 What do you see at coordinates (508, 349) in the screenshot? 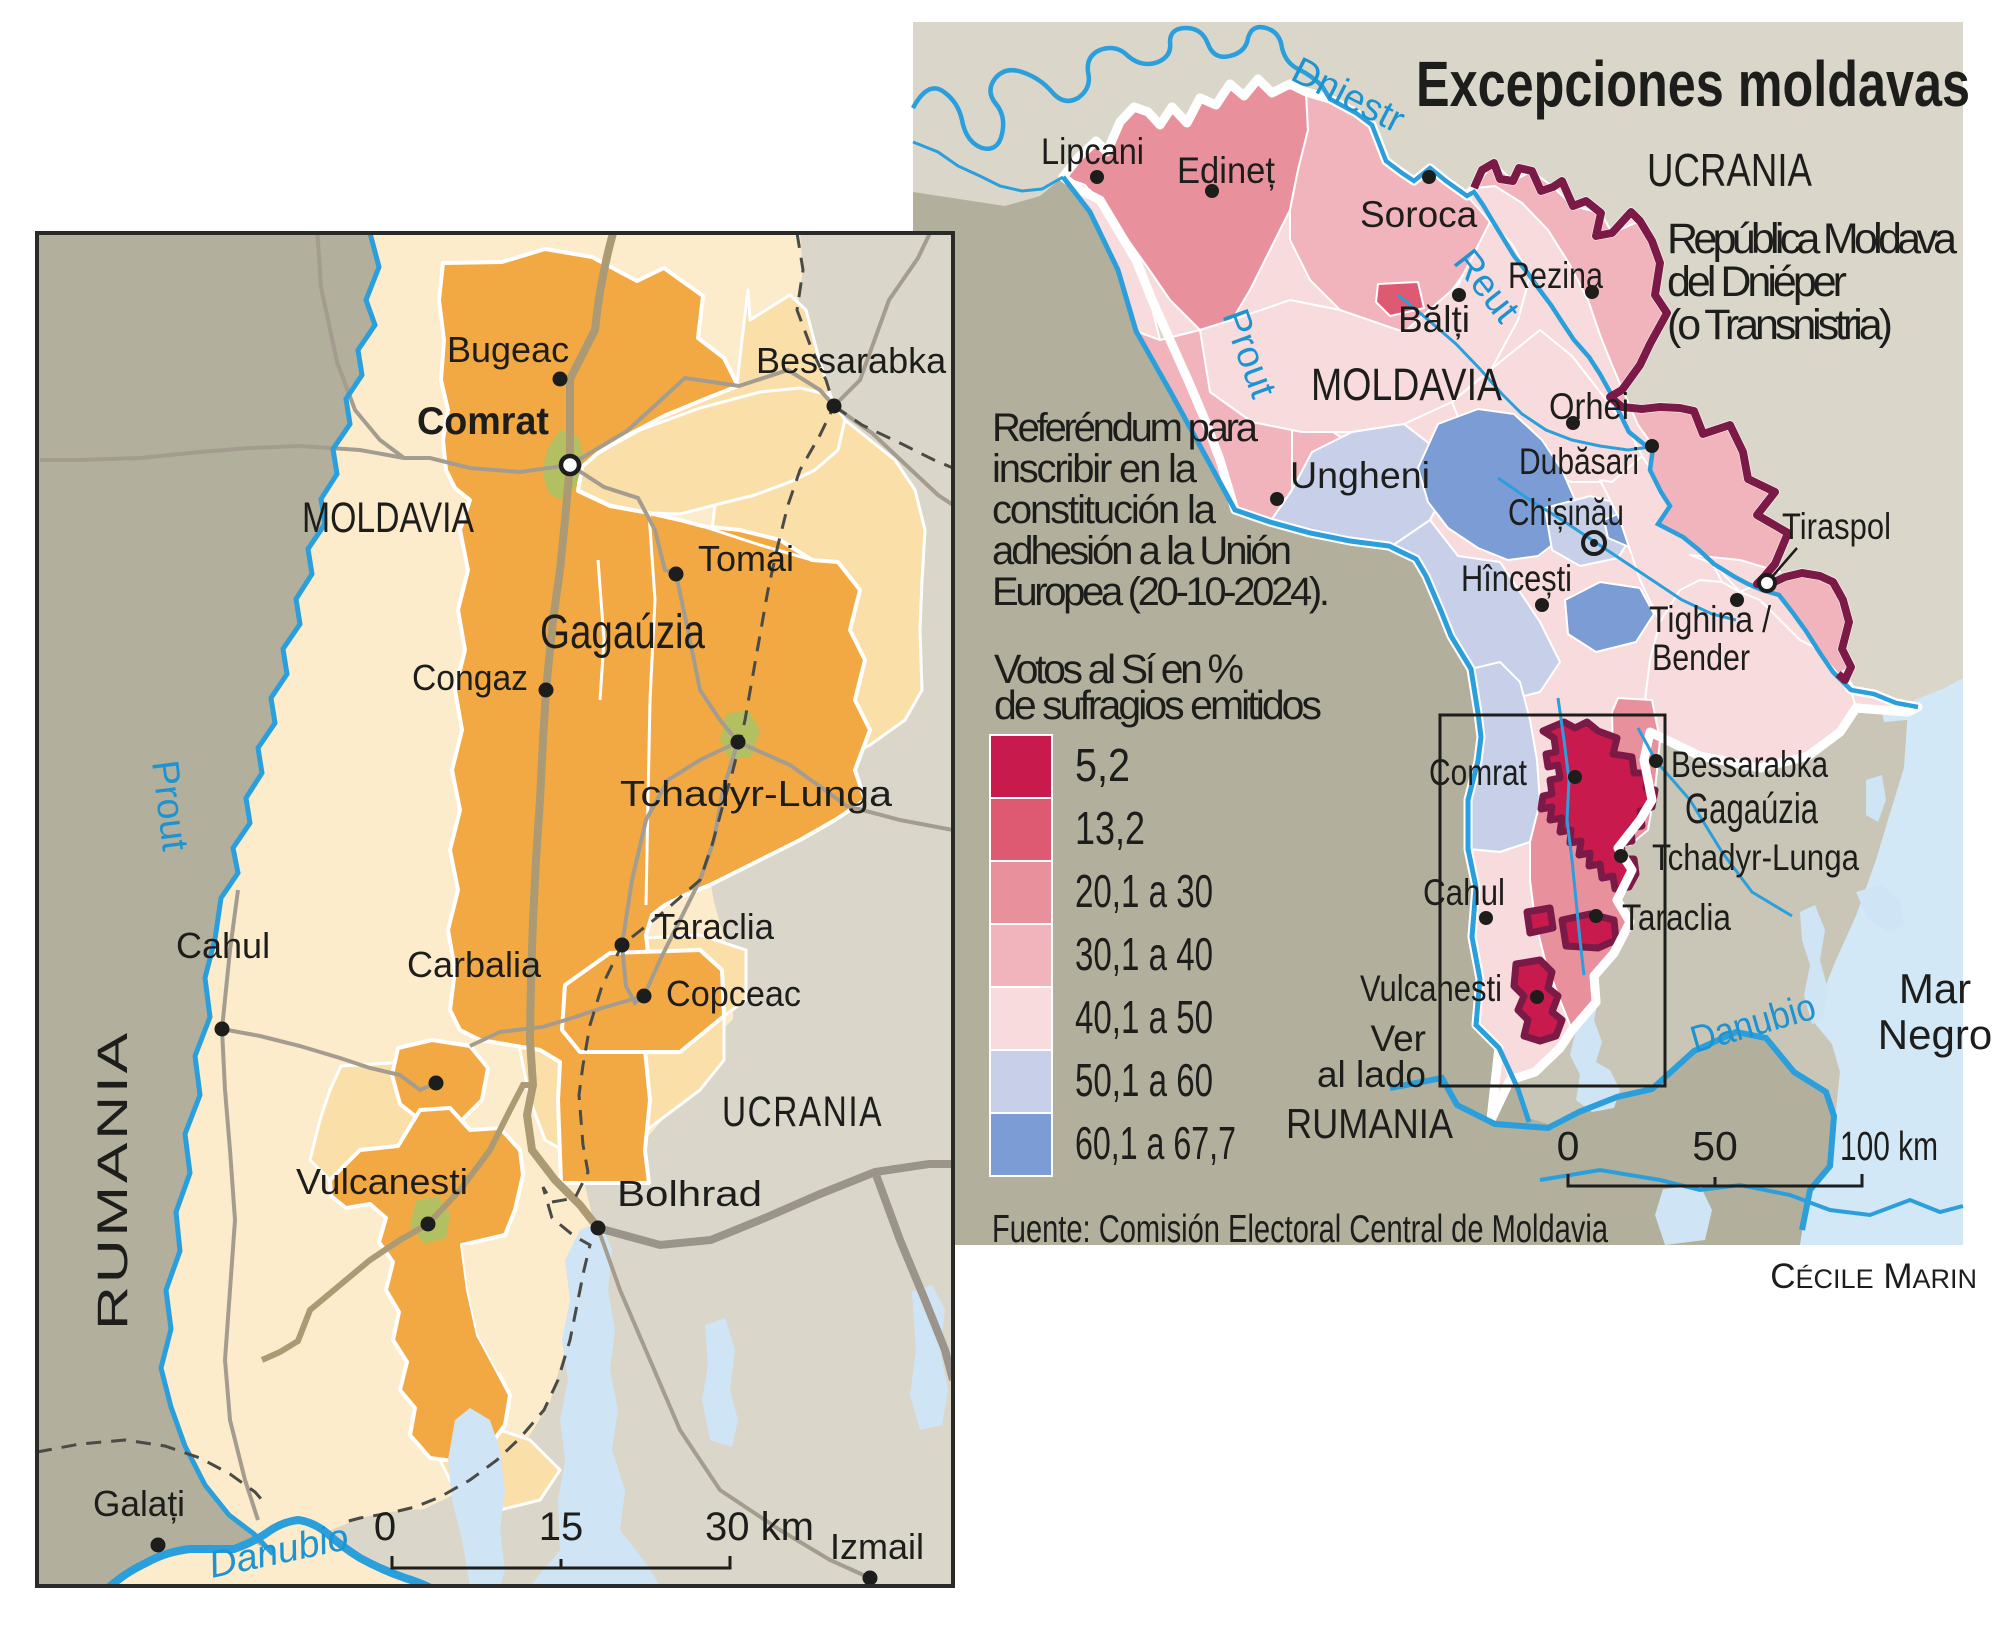
I see `svg-text: Bugeac` at bounding box center [508, 349].